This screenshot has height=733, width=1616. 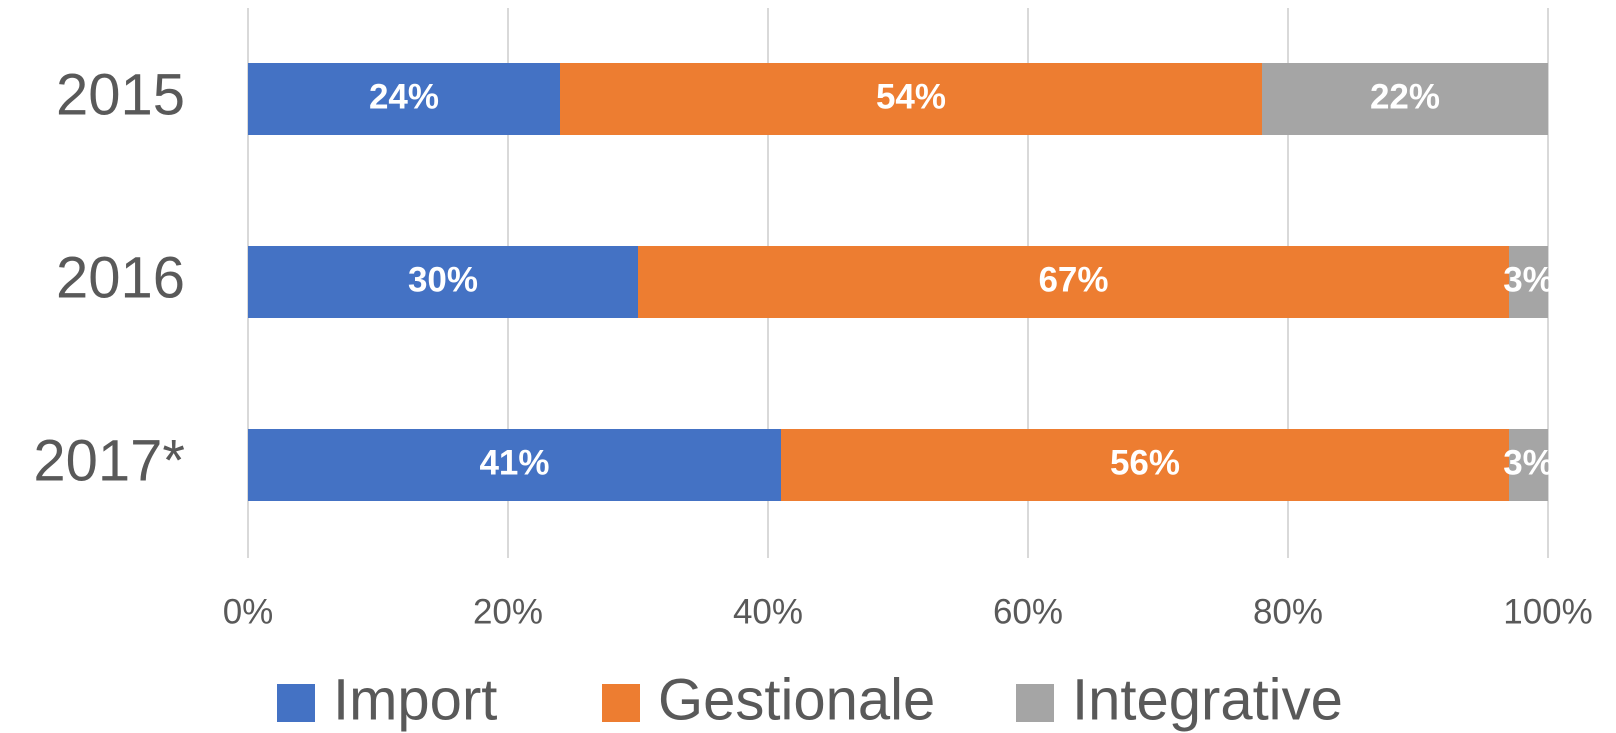 I want to click on legend-label: Import, so click(x=415, y=699).